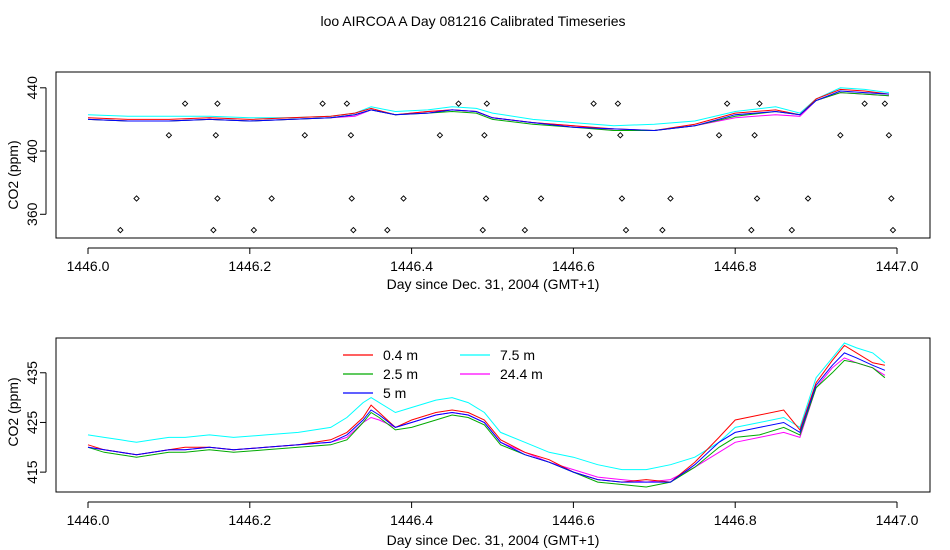 The height and width of the screenshot is (550, 950). I want to click on legend-label: 2.5 m, so click(400, 374).